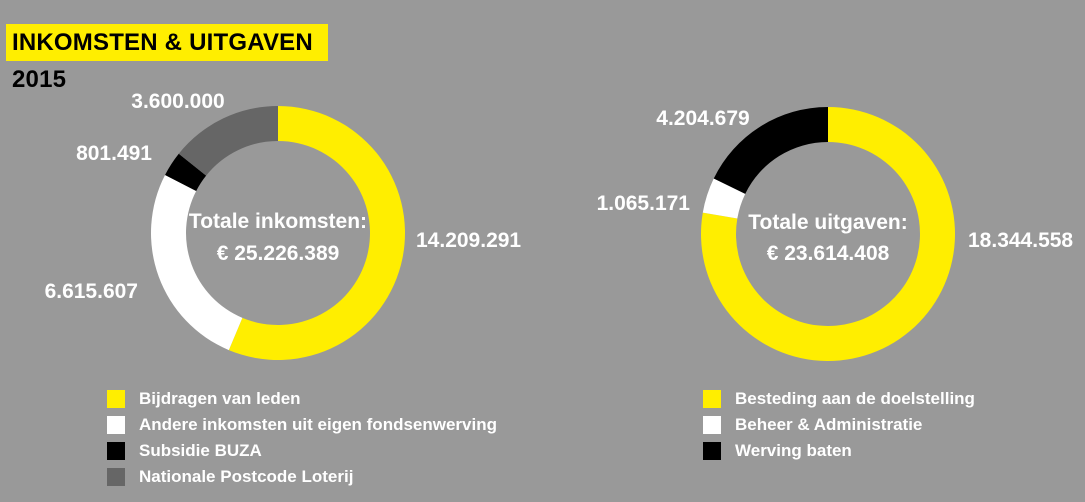 The width and height of the screenshot is (1085, 502). What do you see at coordinates (302, 451) in the screenshot?
I see `legend-item: Subsidie BUZA` at bounding box center [302, 451].